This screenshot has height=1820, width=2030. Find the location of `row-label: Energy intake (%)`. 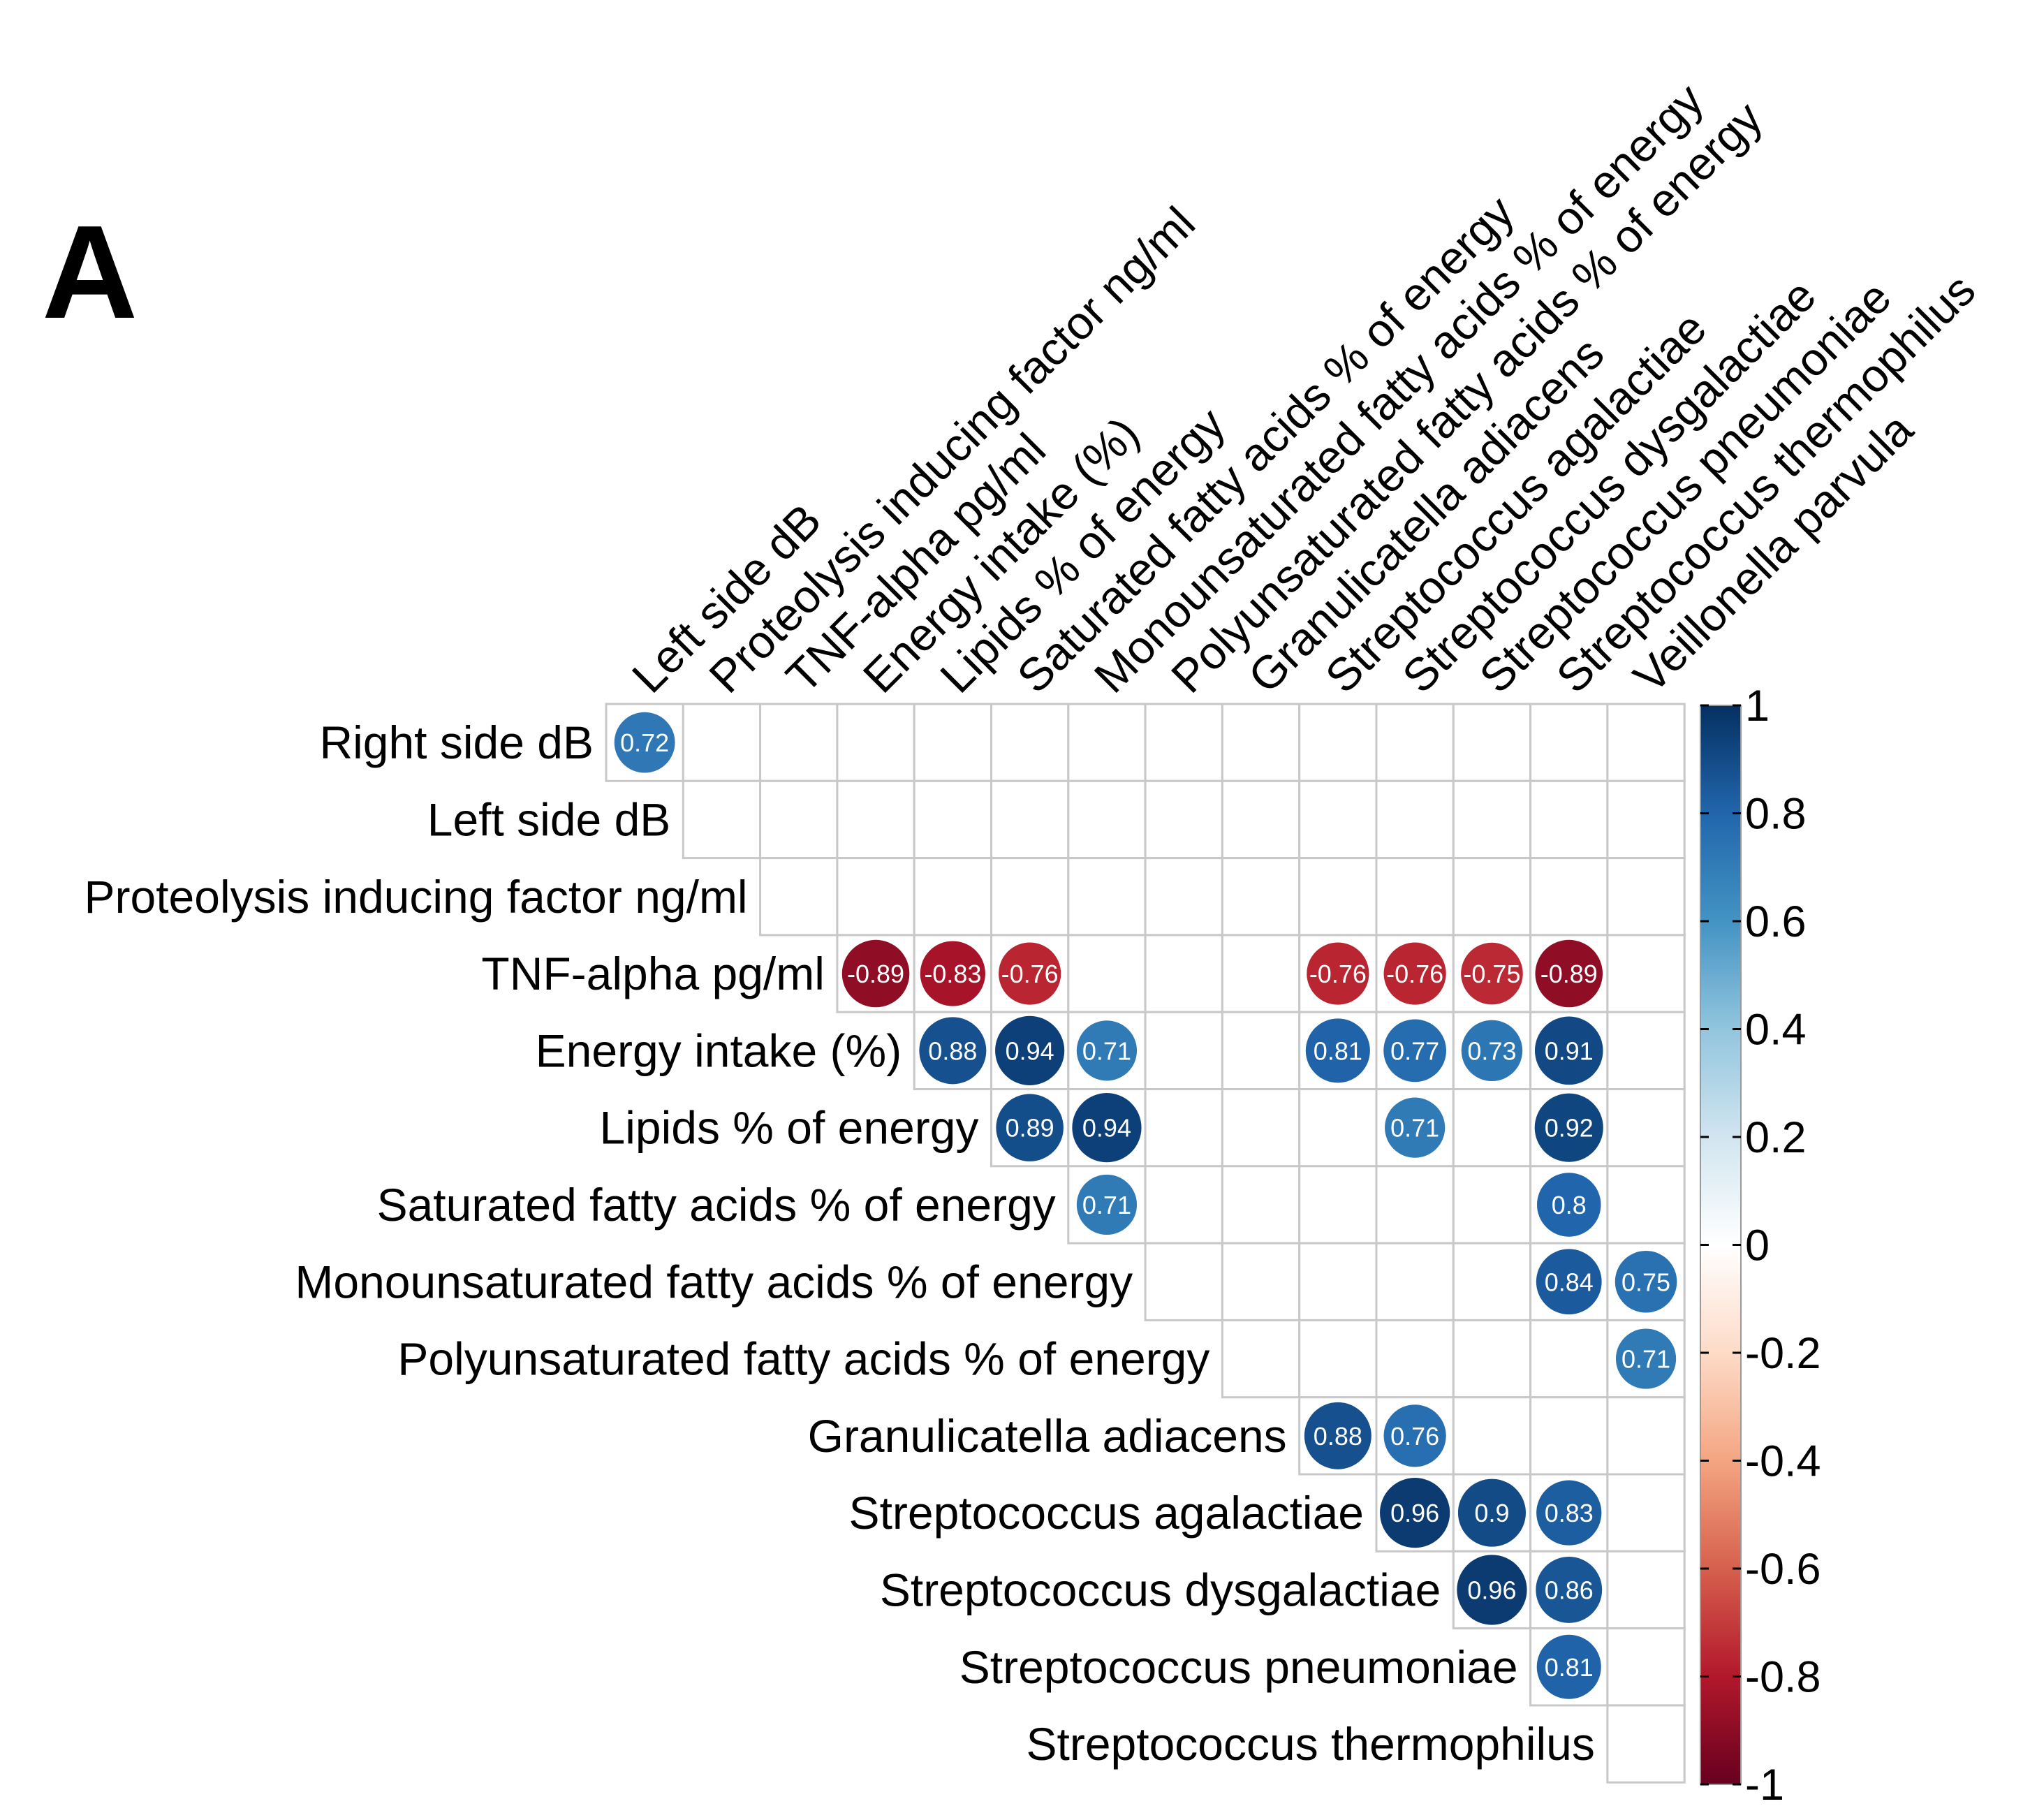

row-label: Energy intake (%) is located at coordinates (719, 1050).